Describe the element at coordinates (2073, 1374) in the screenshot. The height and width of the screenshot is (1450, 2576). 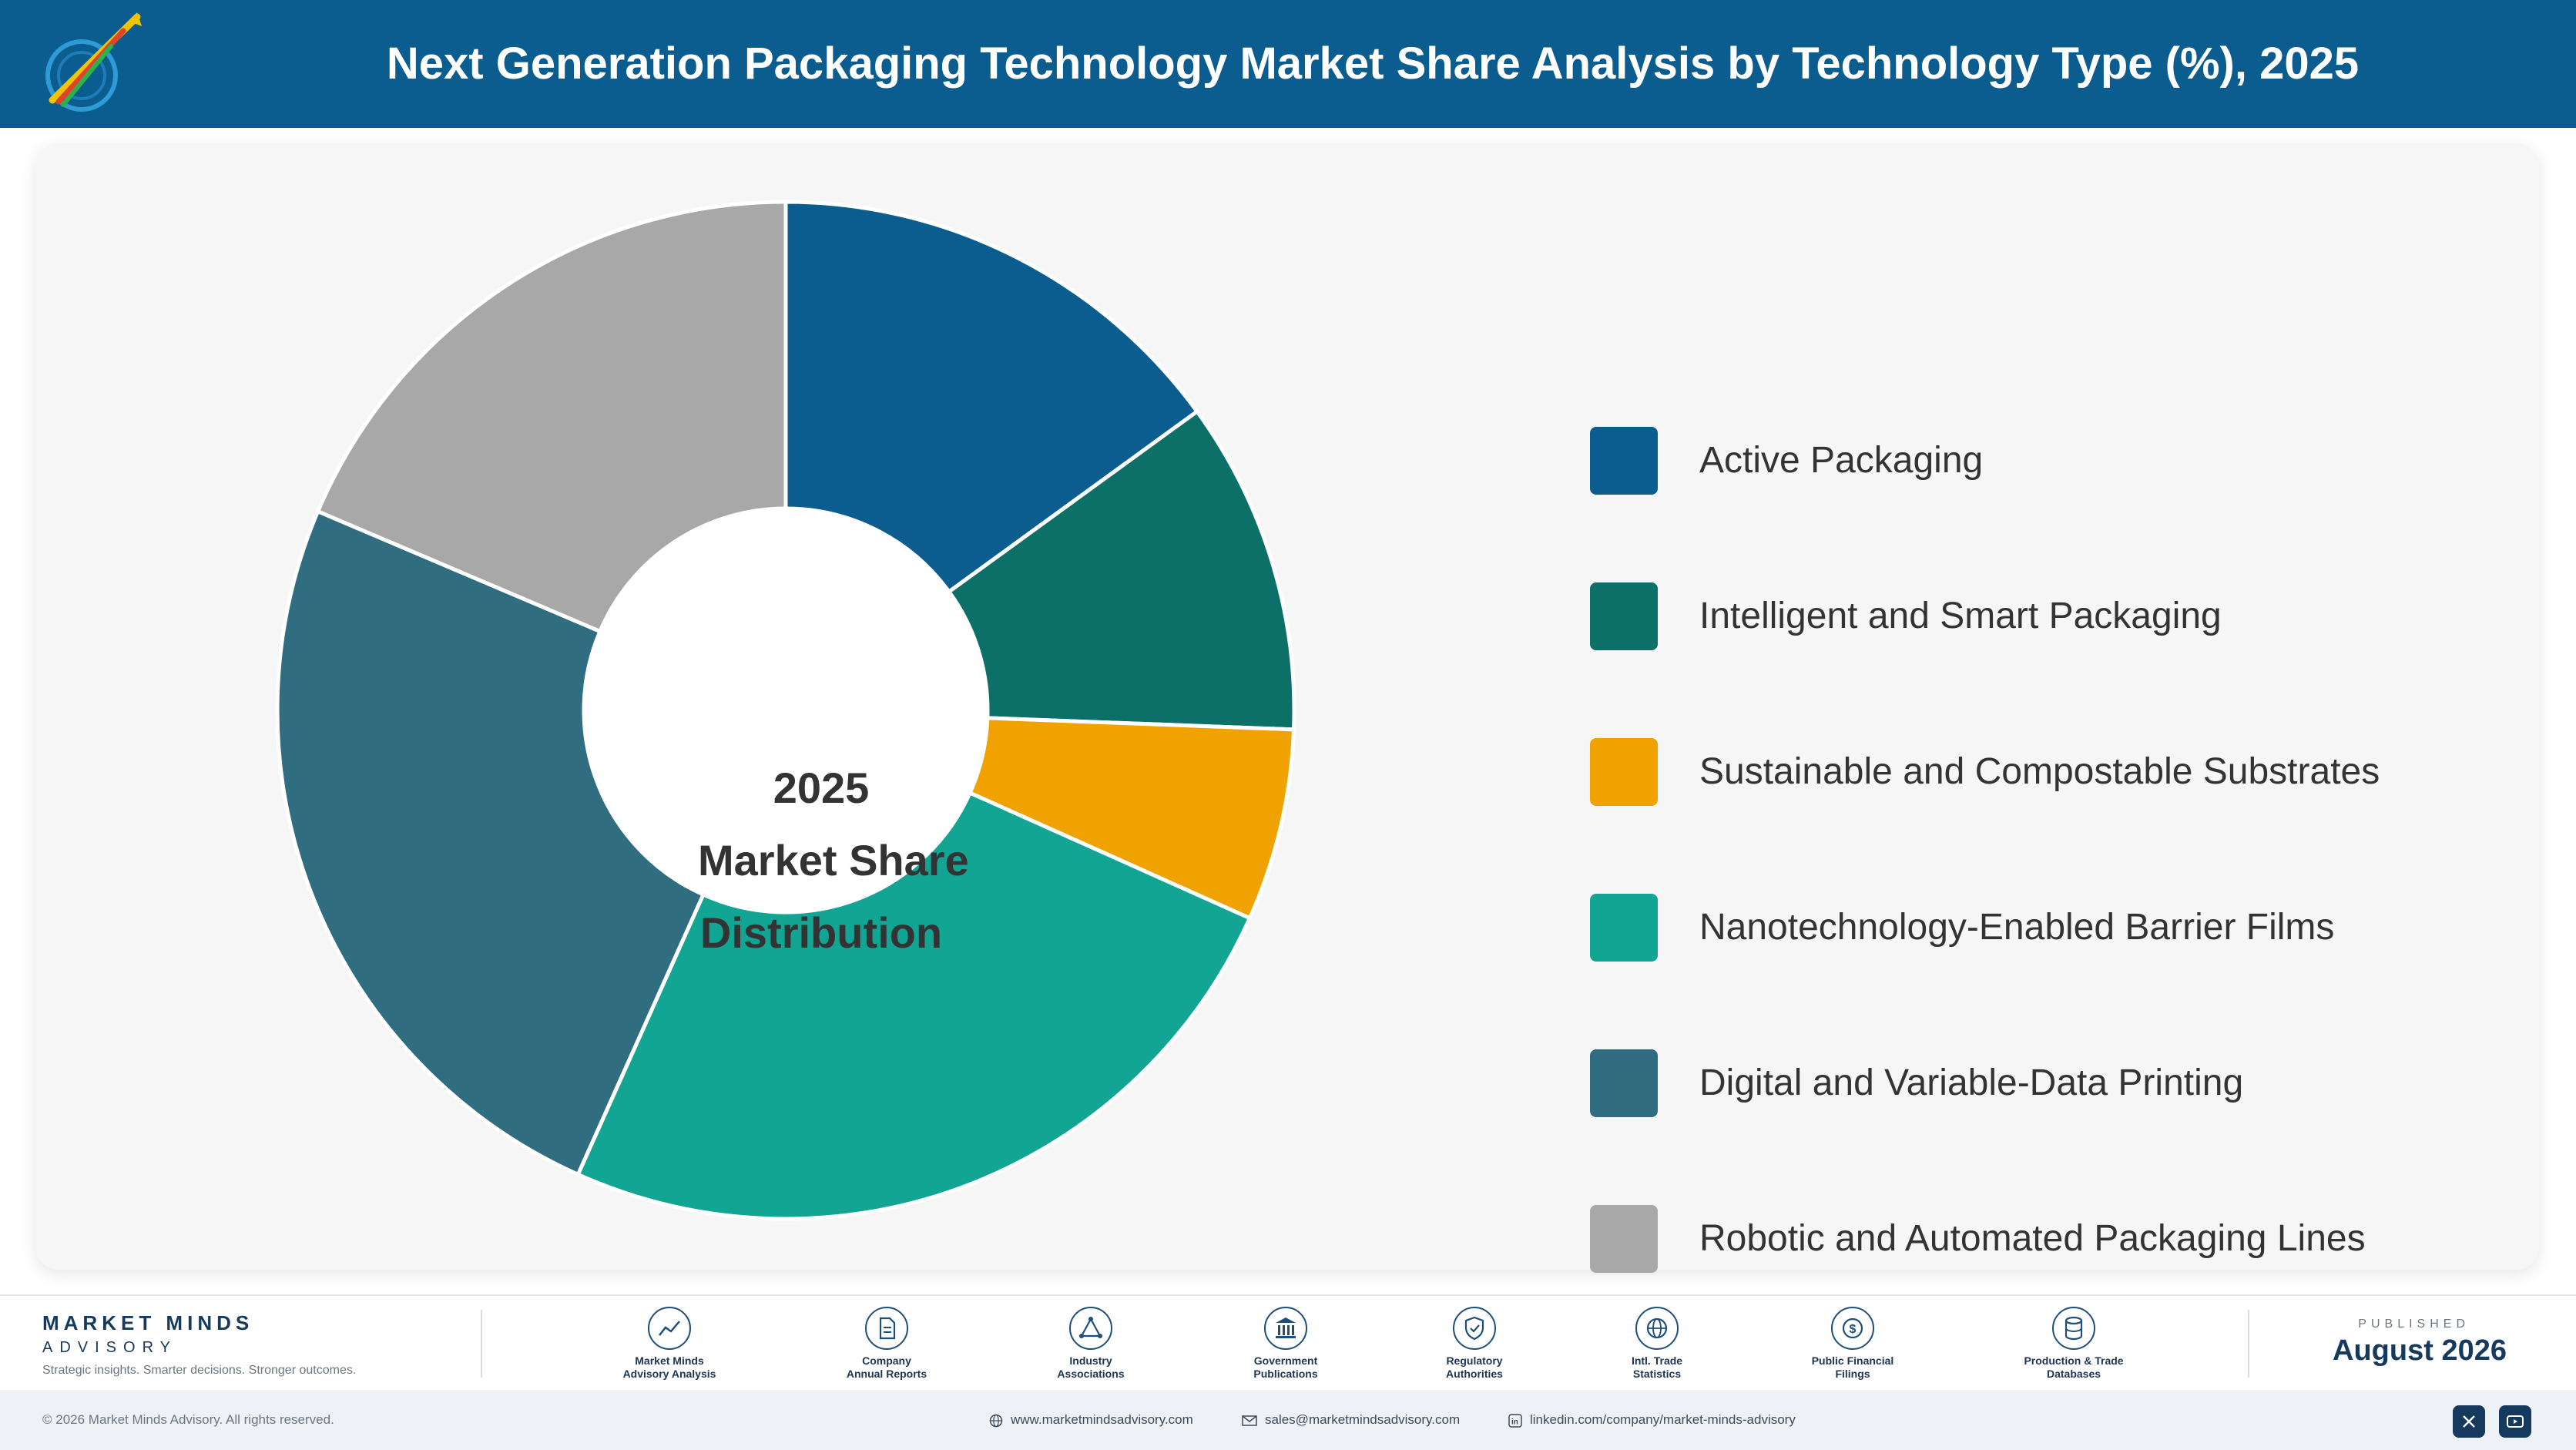
I see `data-source-line: Databases` at that location.